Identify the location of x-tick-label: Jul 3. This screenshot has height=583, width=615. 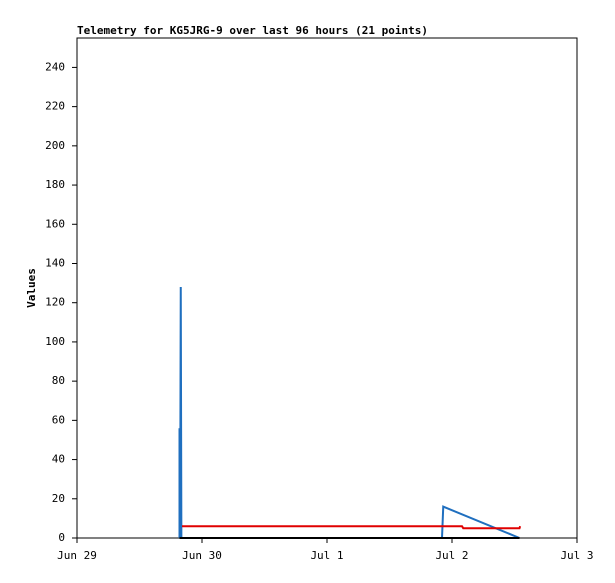
(576, 555).